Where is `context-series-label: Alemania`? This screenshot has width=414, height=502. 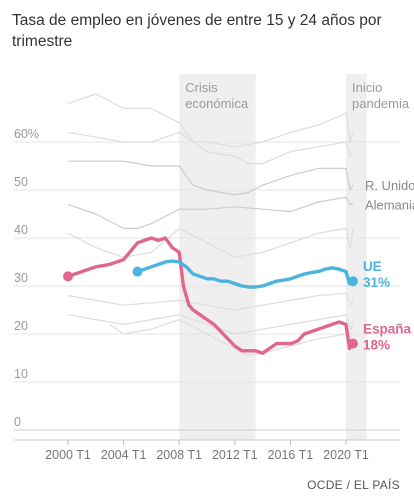 context-series-label: Alemania is located at coordinates (389, 204).